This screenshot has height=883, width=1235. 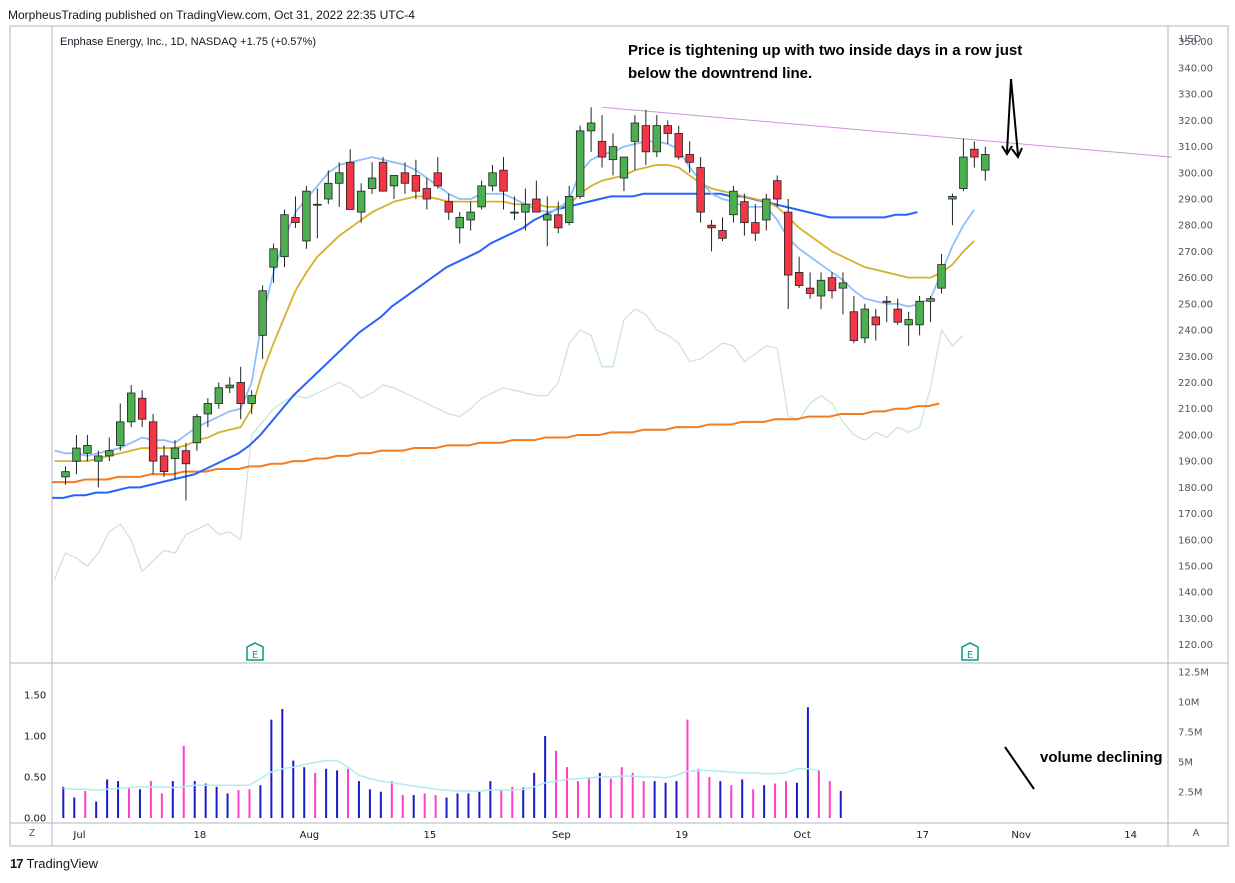 What do you see at coordinates (1196, 833) in the screenshot?
I see `auto-scale-button: A` at bounding box center [1196, 833].